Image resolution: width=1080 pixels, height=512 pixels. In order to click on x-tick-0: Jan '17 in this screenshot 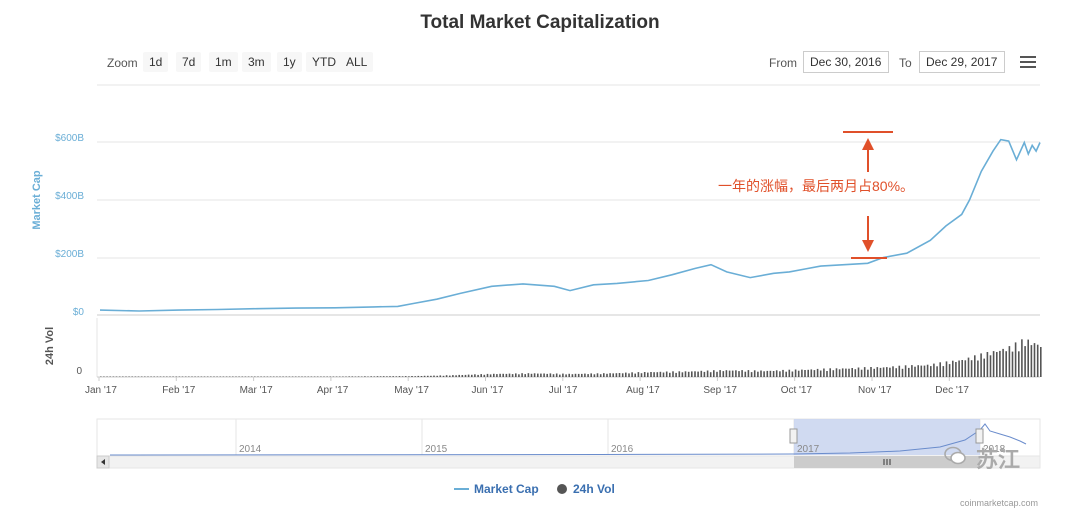, I will do `click(101, 390)`.